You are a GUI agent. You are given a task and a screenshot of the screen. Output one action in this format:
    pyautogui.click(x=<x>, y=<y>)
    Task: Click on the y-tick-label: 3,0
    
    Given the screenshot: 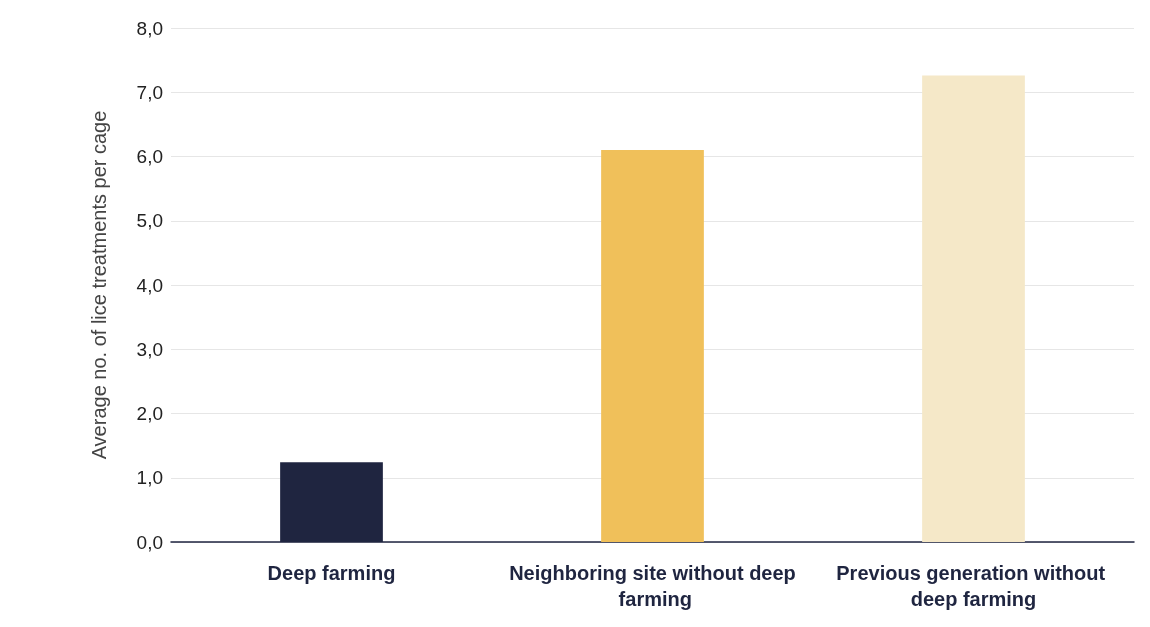 What is the action you would take?
    pyautogui.click(x=149, y=349)
    